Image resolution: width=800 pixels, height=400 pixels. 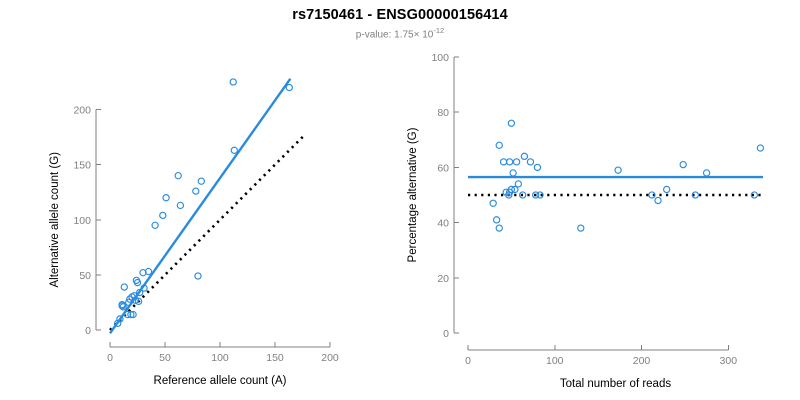 I want to click on right-y-tick-label: 100, so click(x=440, y=58).